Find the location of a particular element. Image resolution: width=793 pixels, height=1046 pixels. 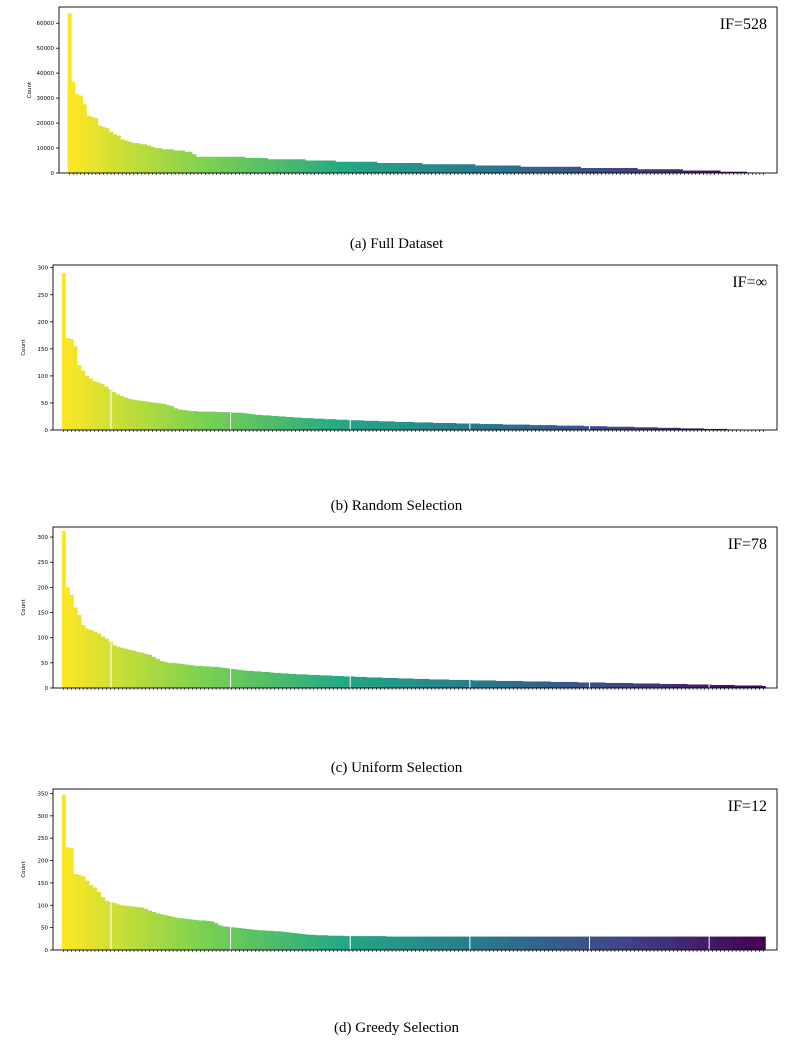

y-tick-label: 50 is located at coordinates (44, 929).